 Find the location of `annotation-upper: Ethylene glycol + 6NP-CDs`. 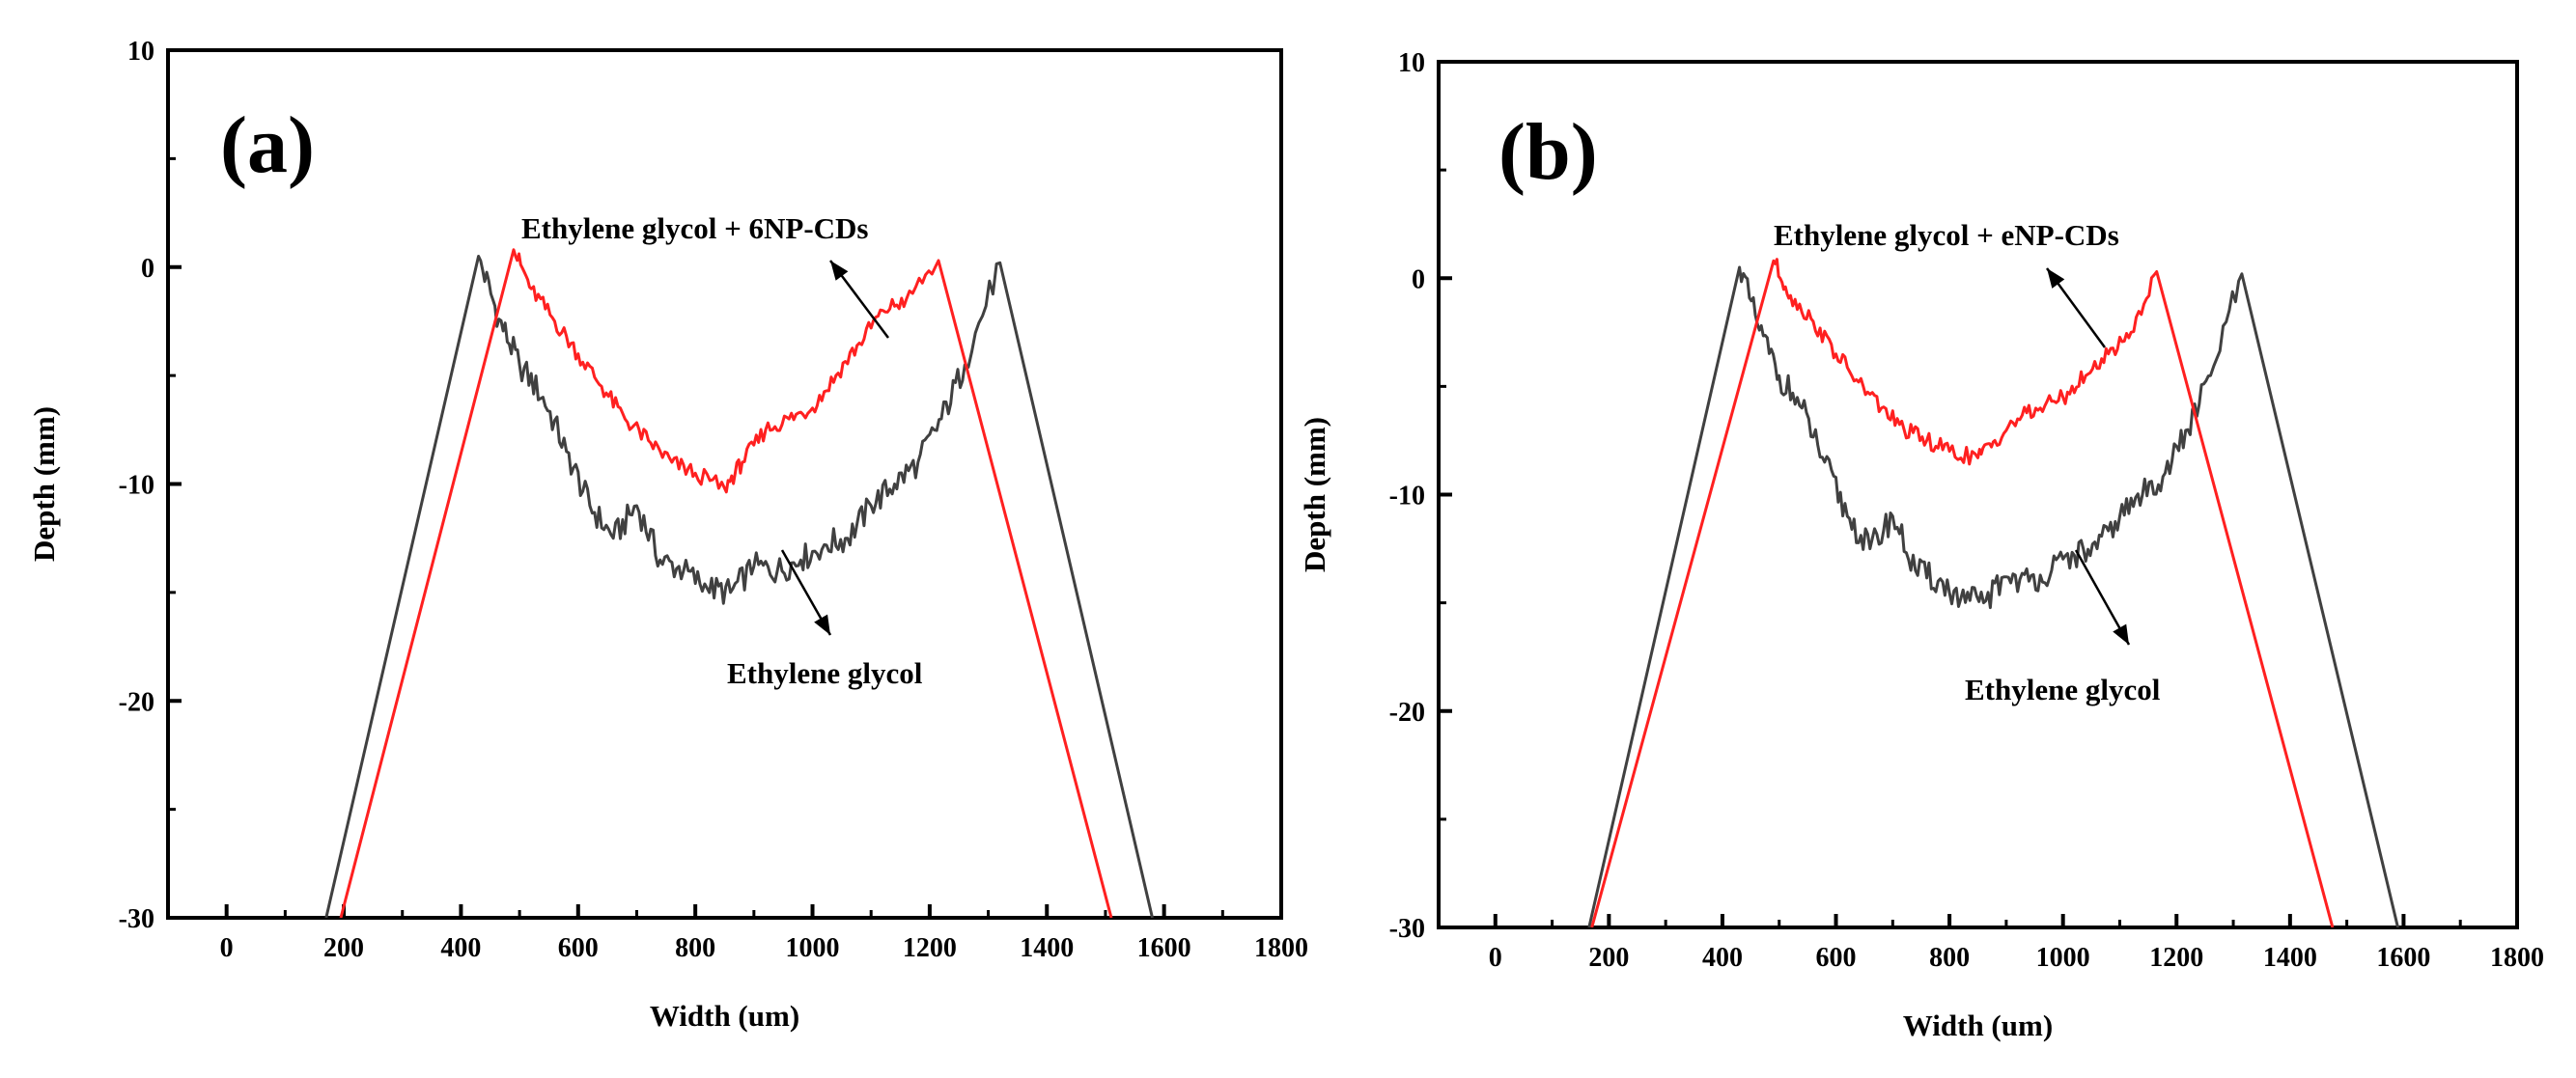

annotation-upper: Ethylene glycol + 6NP-CDs is located at coordinates (695, 228).